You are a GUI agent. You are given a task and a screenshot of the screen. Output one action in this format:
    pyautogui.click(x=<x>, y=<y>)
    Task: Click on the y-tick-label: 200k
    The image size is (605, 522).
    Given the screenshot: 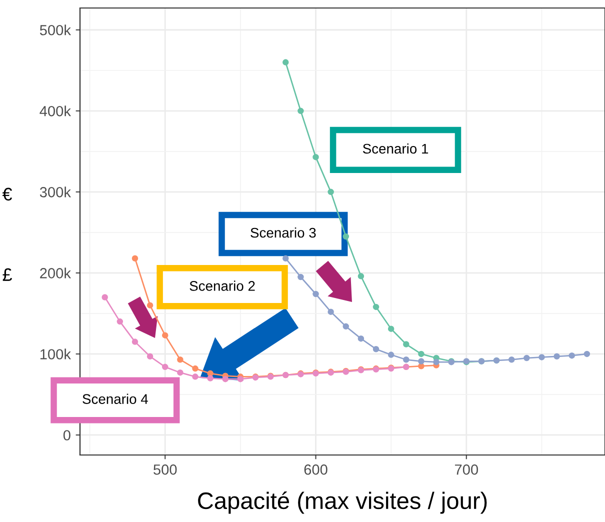 What is the action you would take?
    pyautogui.click(x=55, y=273)
    